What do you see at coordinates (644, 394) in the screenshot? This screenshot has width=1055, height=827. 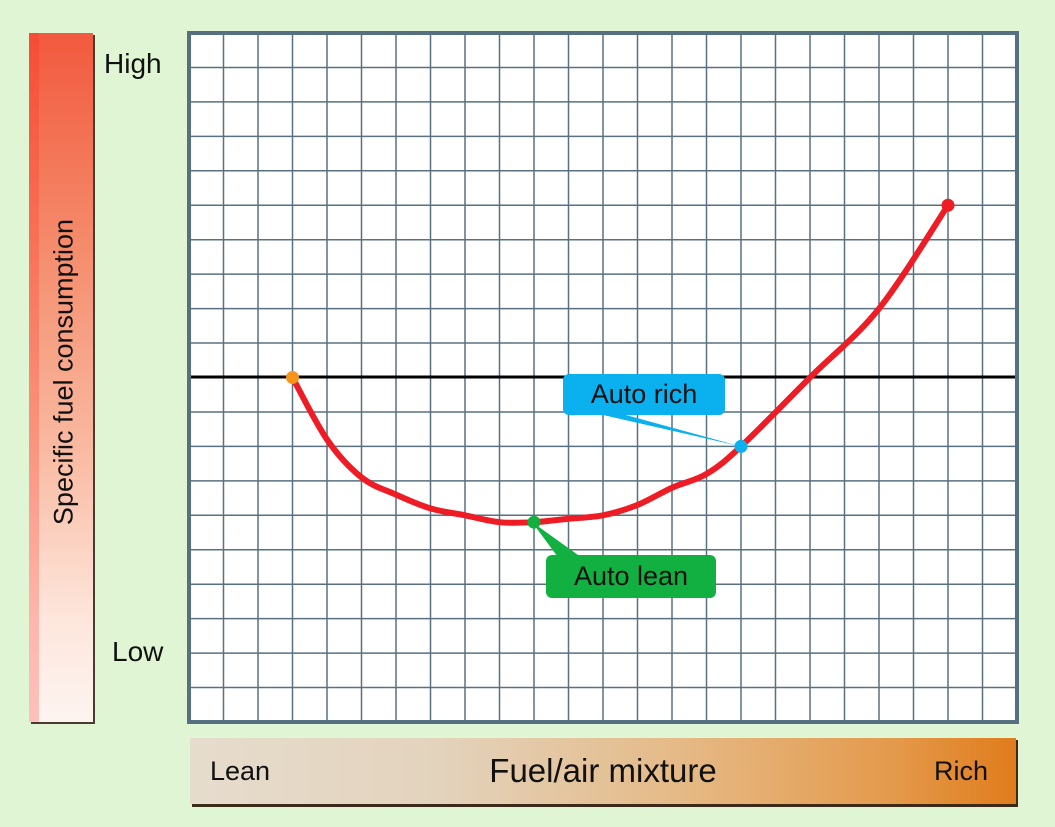 I see `auto-rich-callout: Auto rich` at bounding box center [644, 394].